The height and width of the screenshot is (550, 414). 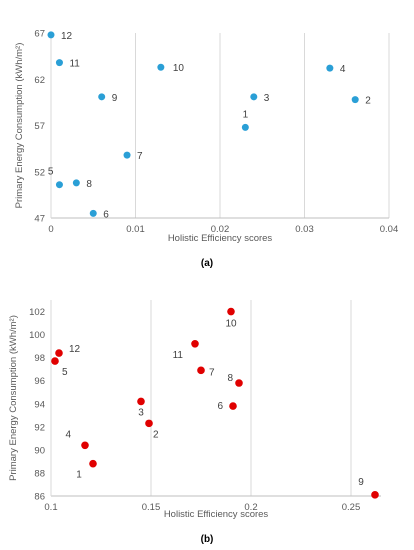 I want to click on y-tick-label: 47, so click(x=39, y=219).